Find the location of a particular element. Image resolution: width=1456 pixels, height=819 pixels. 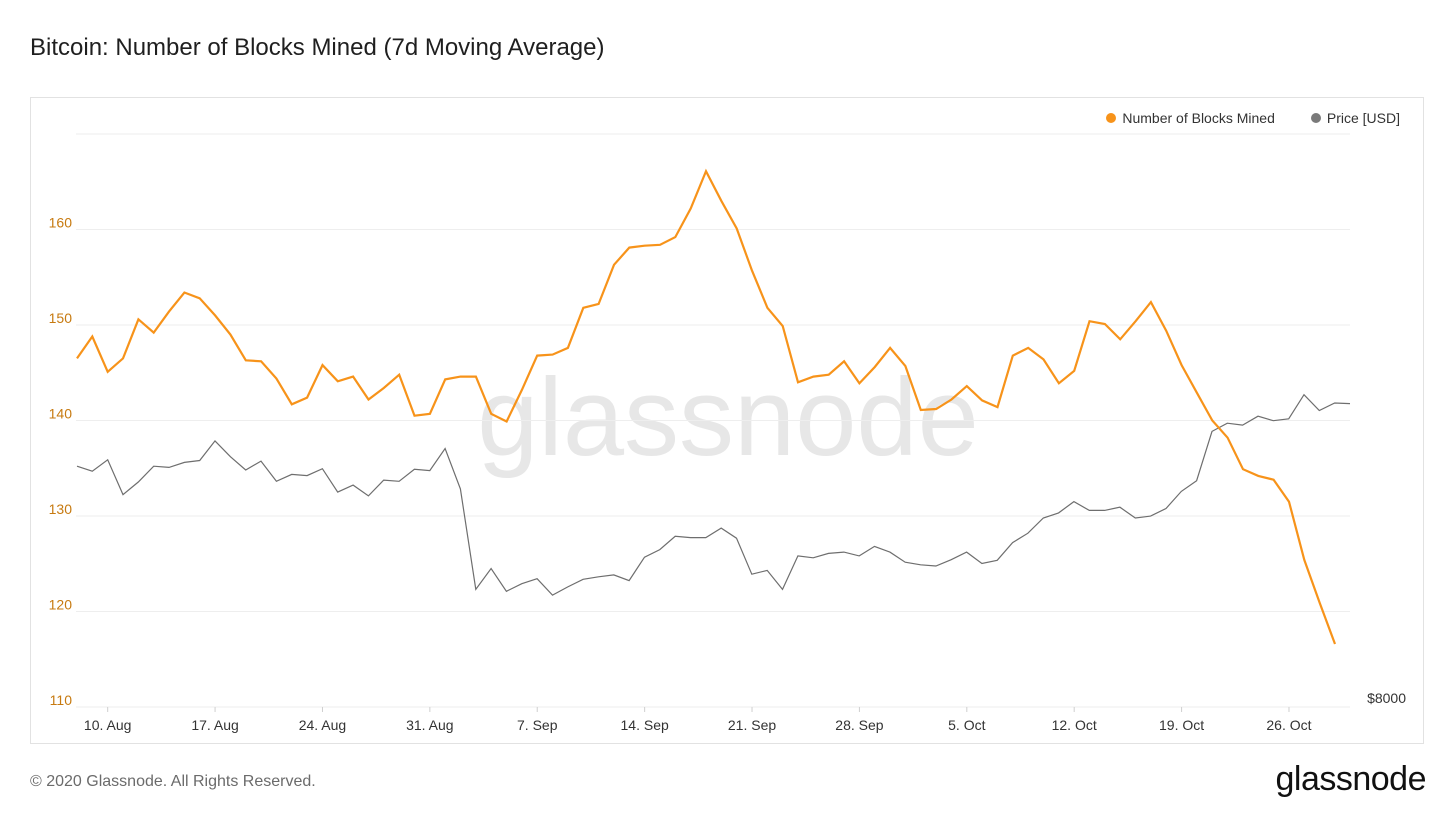

x-tick-label: 28. Sep is located at coordinates (859, 725).